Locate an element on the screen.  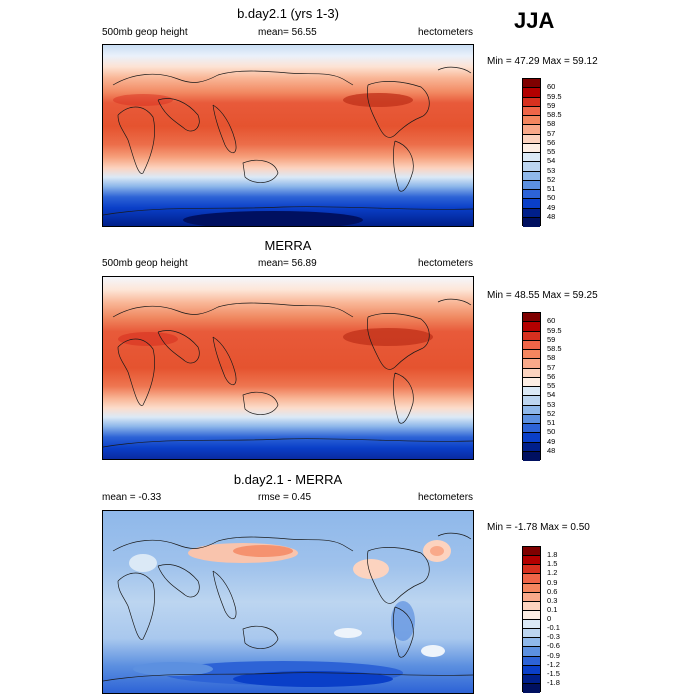
panel2-mean: mean= 56.89 is located at coordinates (287, 263).